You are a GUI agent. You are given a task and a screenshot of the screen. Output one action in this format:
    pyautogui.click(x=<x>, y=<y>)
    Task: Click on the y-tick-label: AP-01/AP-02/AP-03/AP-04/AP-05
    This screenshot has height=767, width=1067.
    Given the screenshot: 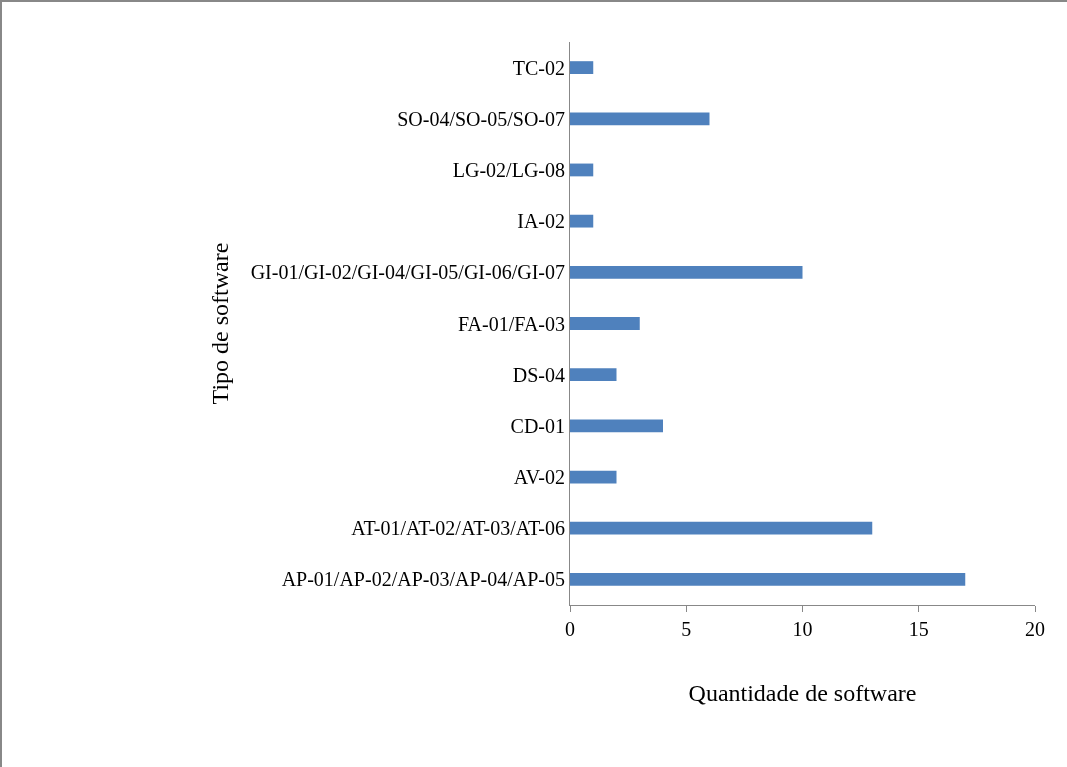 What is the action you would take?
    pyautogui.click(x=423, y=579)
    